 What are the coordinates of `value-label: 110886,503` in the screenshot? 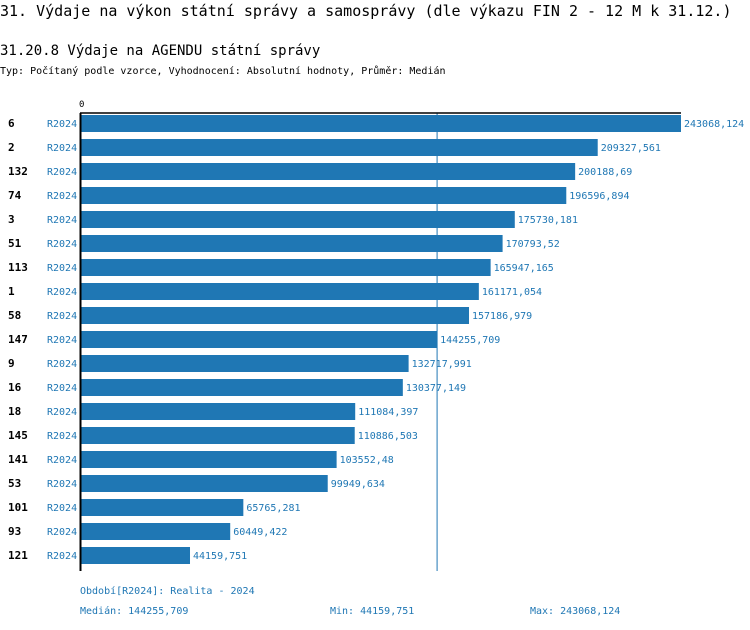 It's located at (388, 436).